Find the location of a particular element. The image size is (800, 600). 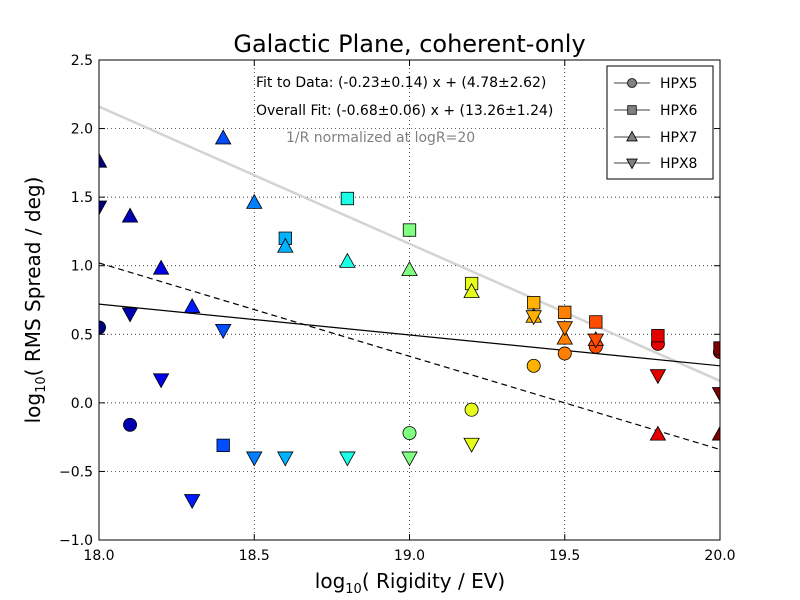

legend-box is located at coordinates (660, 122).